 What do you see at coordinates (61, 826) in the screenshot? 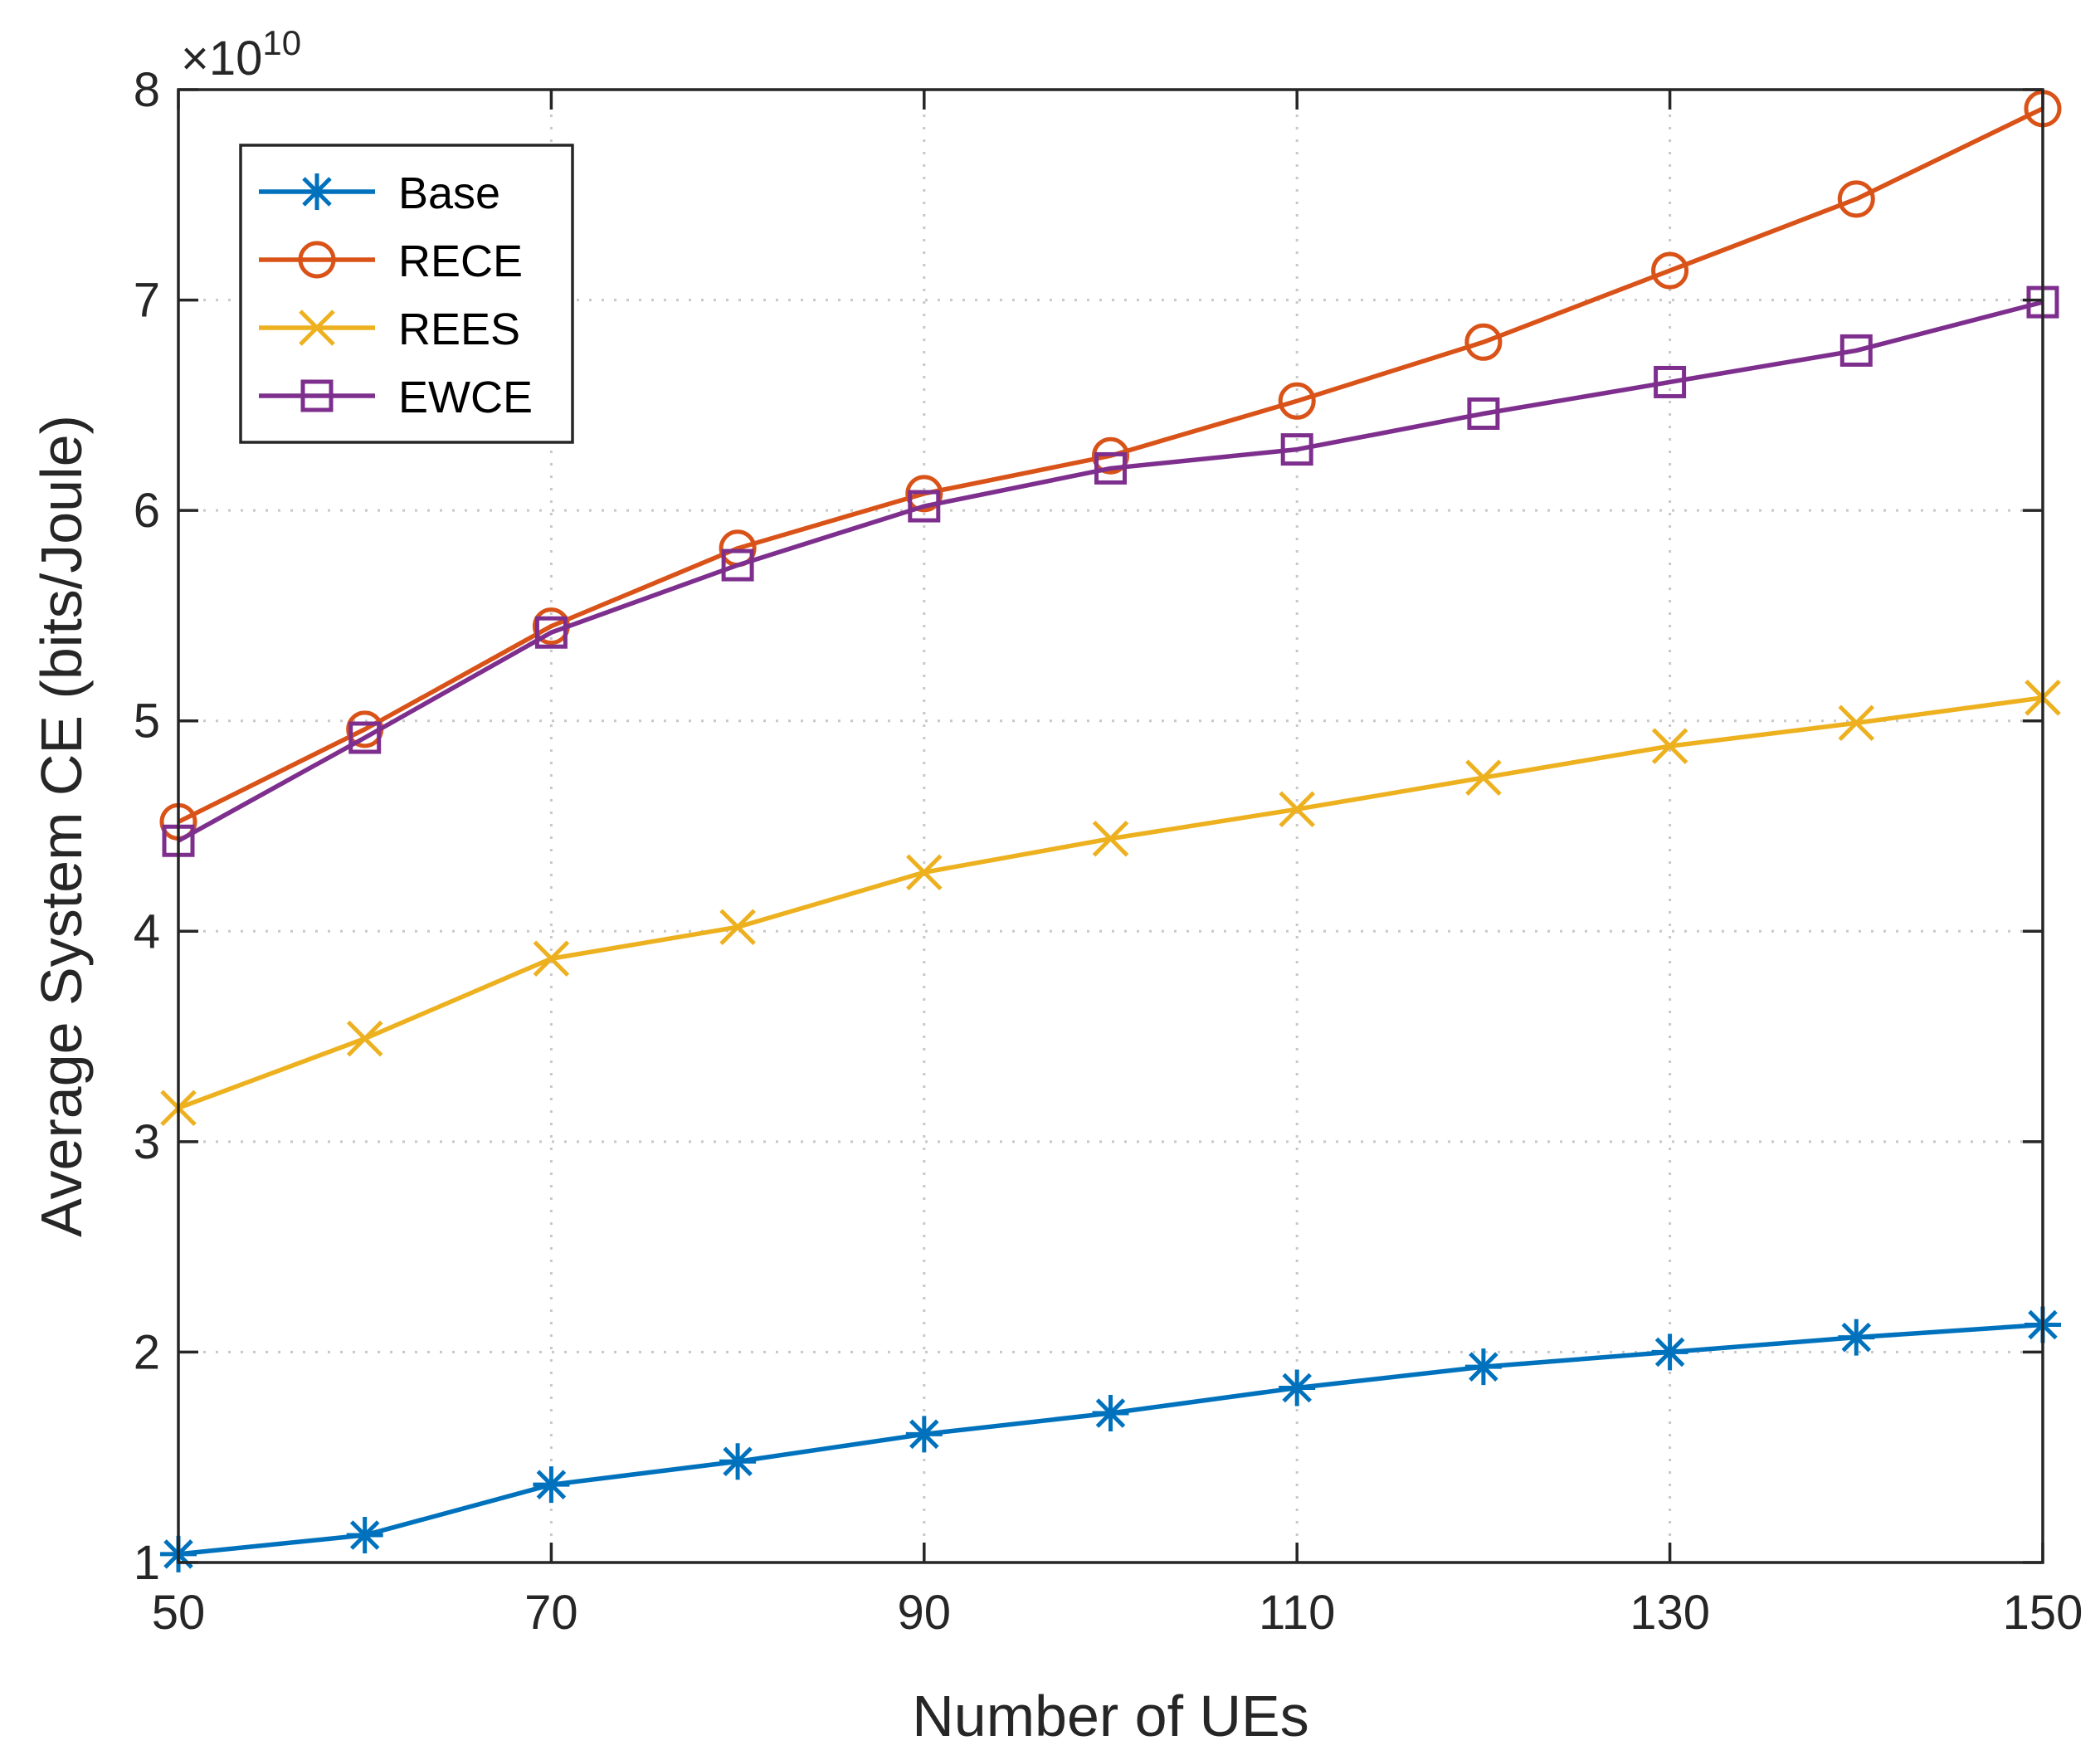
I see `y-axis-label: Average System CE (bits/Joule)` at bounding box center [61, 826].